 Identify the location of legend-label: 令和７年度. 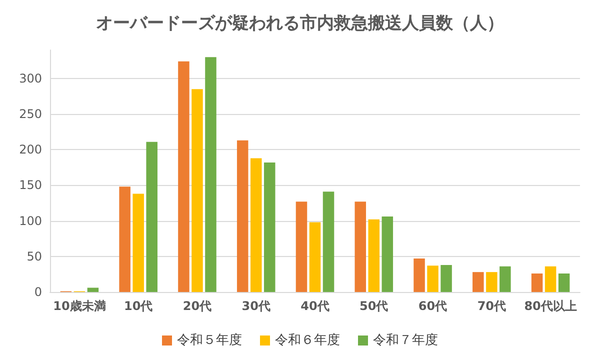
(405, 340).